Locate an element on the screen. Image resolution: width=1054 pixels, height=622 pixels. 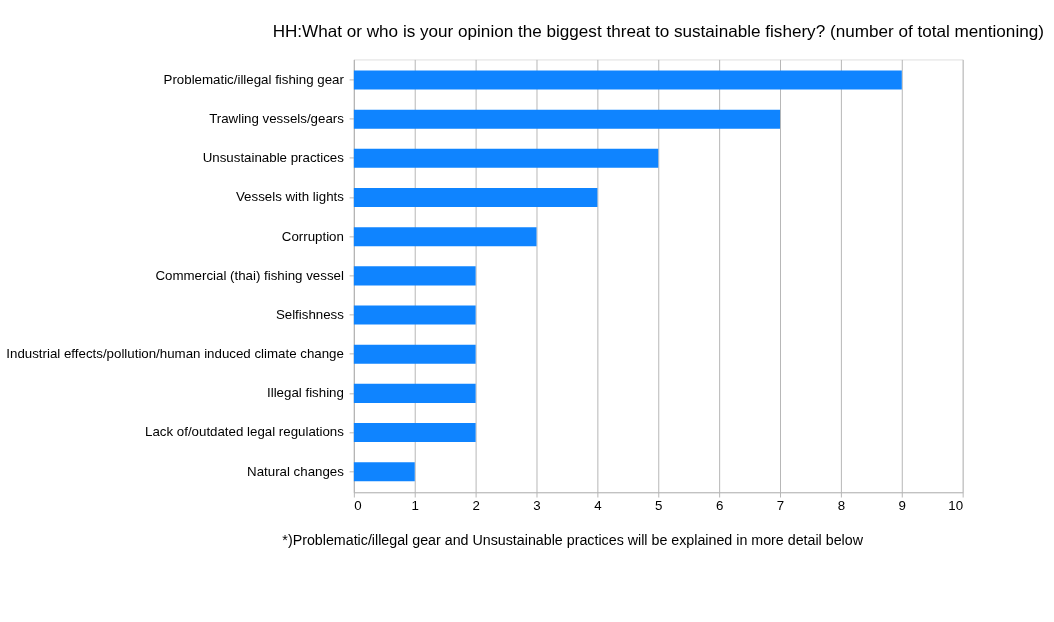
y-tick-label: Vessels with lights is located at coordinates (290, 197).